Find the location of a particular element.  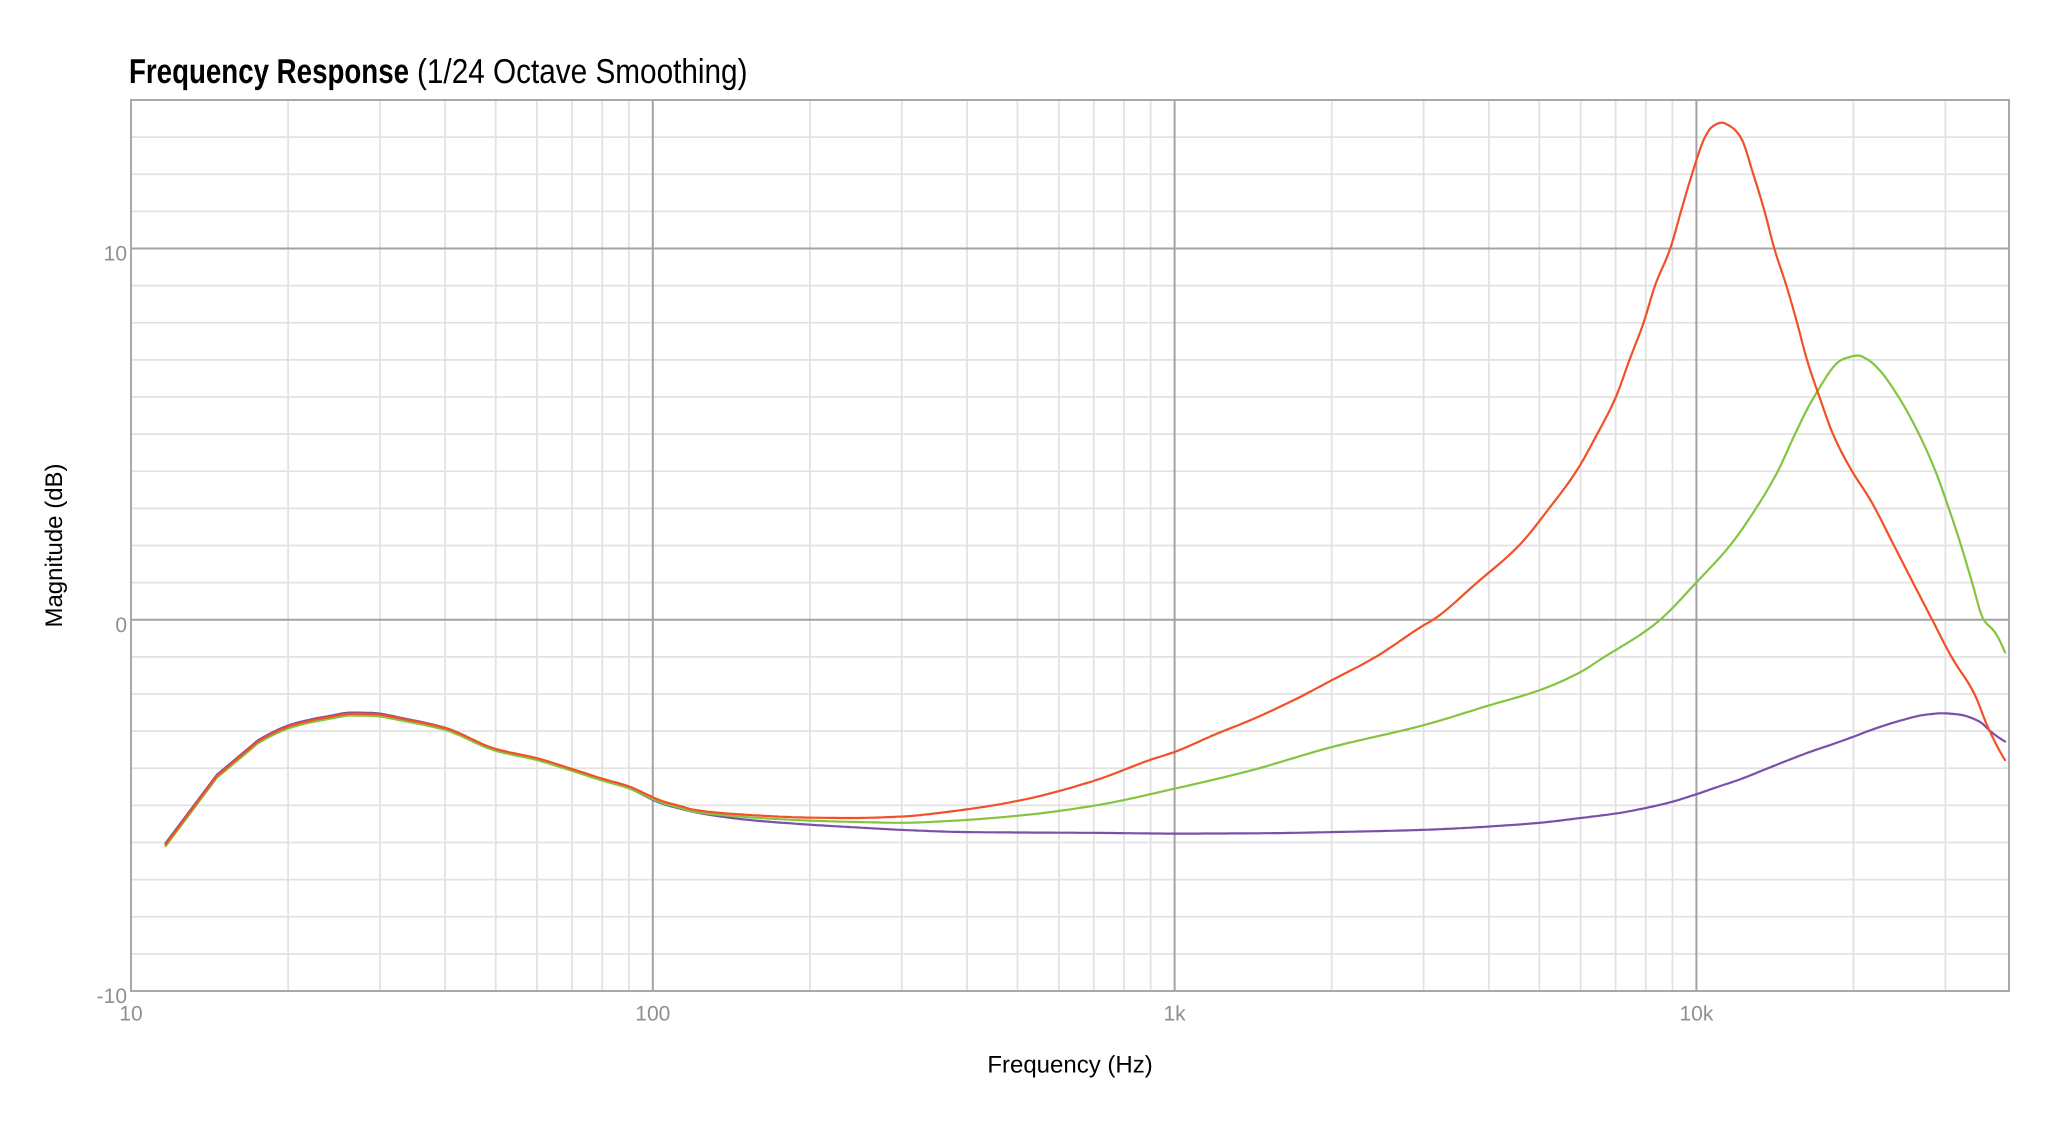

svg-text: Frequency (Hz) is located at coordinates (1069, 1065).